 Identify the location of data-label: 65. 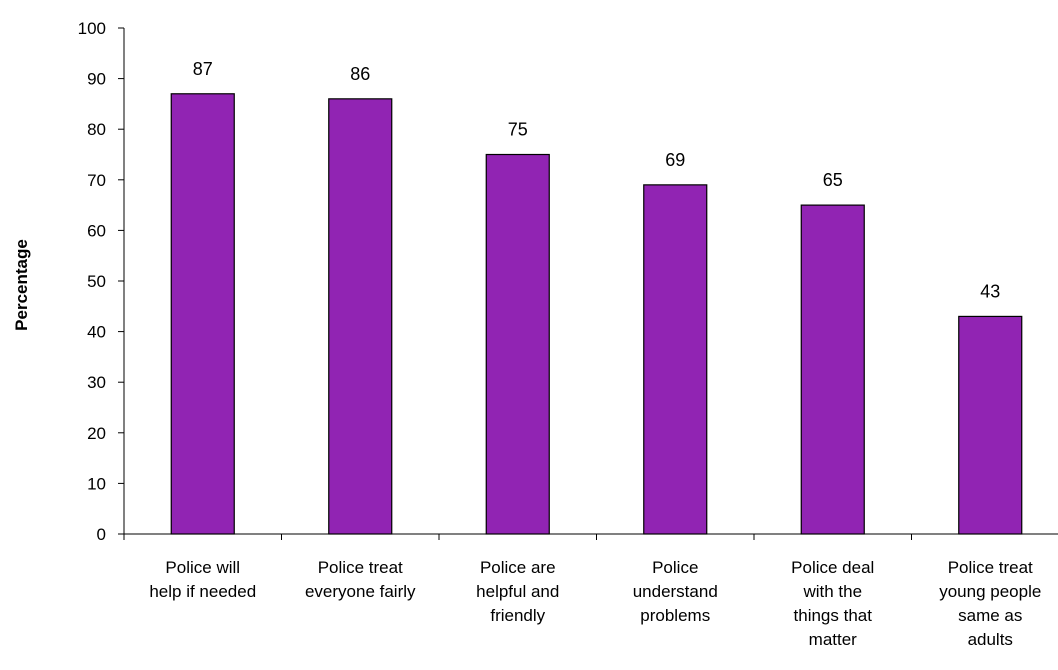
(833, 180).